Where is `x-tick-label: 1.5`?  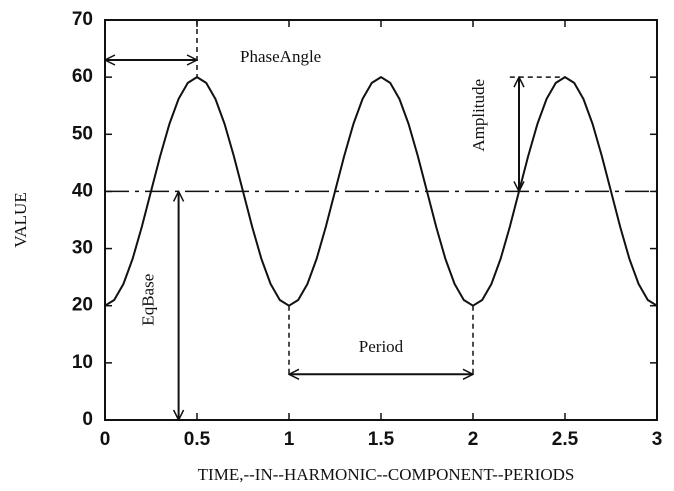
x-tick-label: 1.5 is located at coordinates (381, 439).